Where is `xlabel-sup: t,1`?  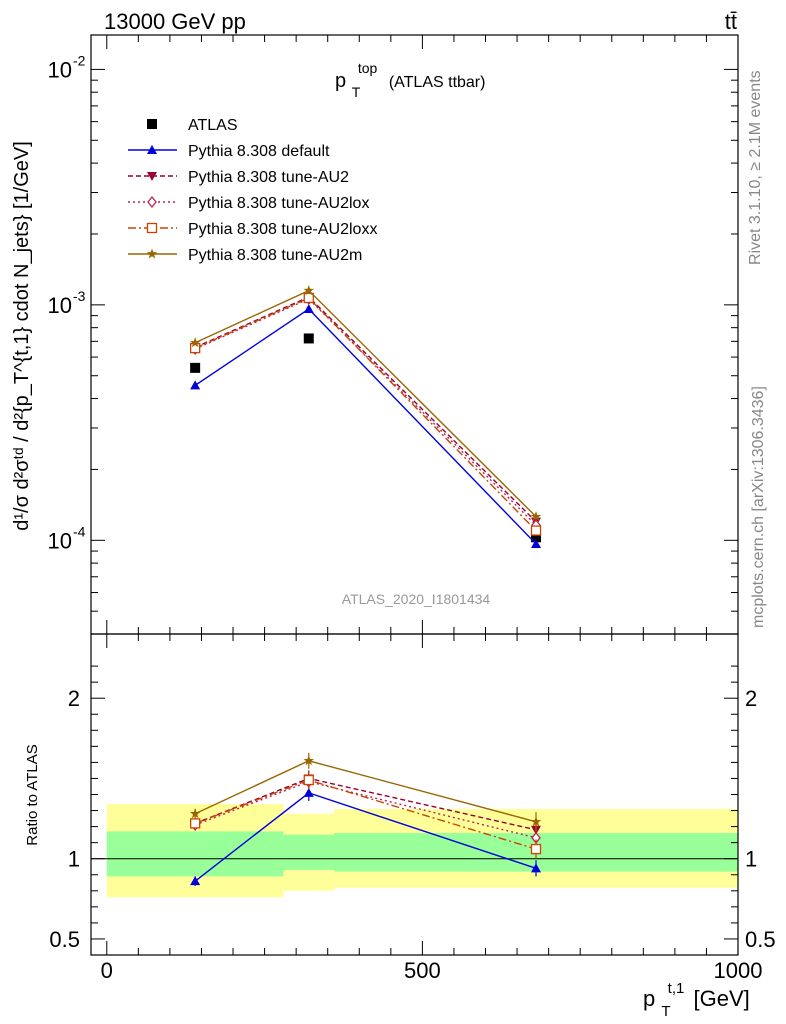
xlabel-sup: t,1 is located at coordinates (676, 988).